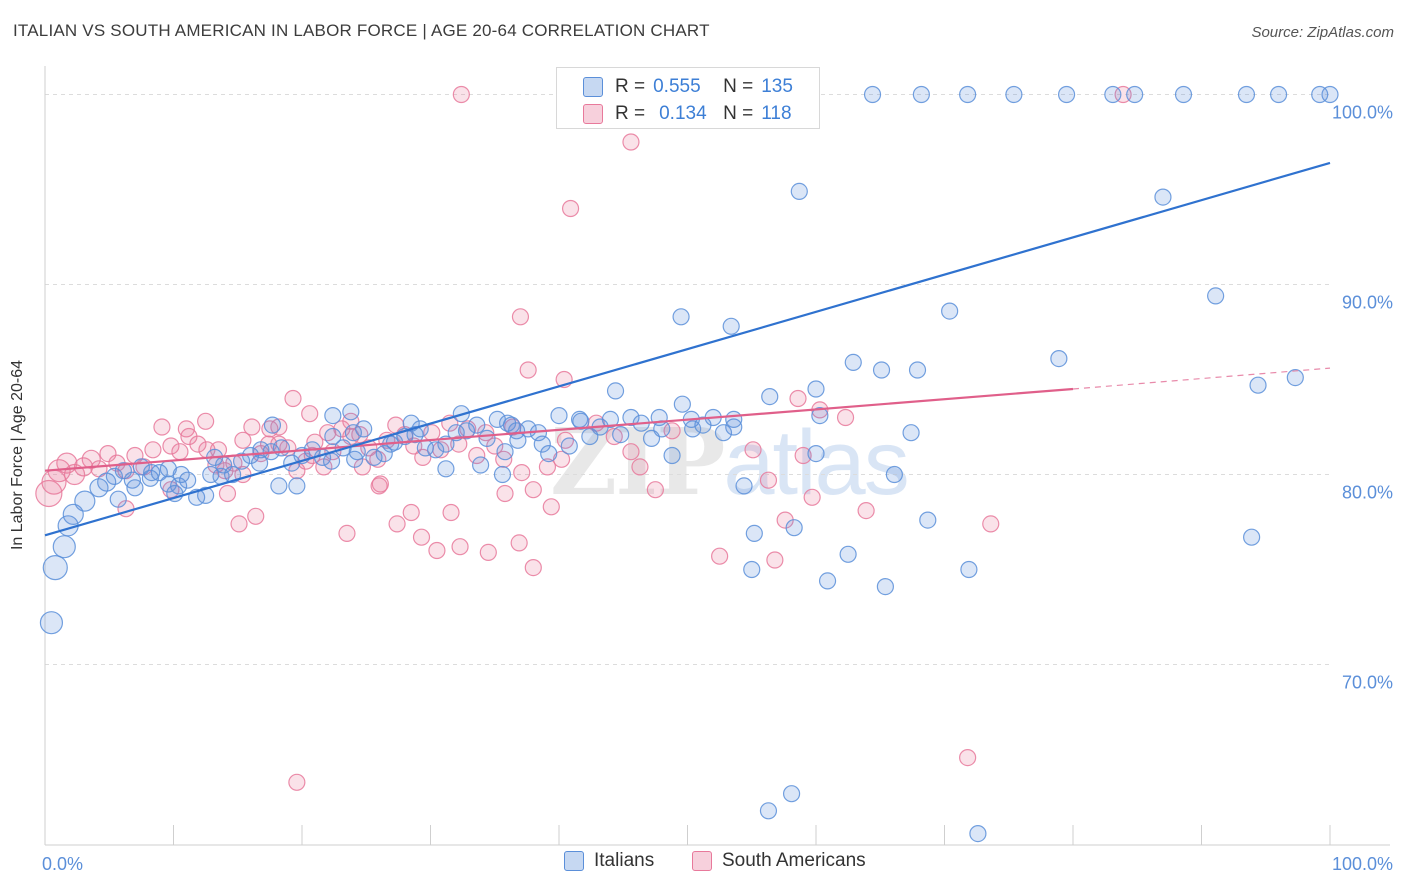  I want to click on legend-r-value: 0.134, so click(683, 113).